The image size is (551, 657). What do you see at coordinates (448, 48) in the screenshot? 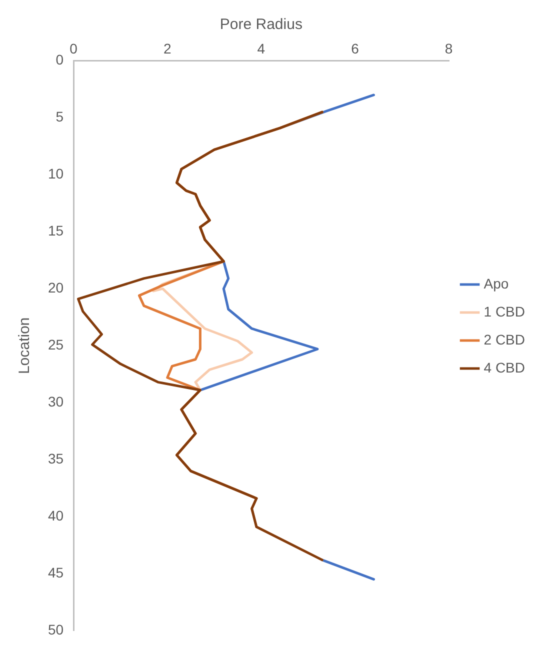
I see `x-tick-label: 8` at bounding box center [448, 48].